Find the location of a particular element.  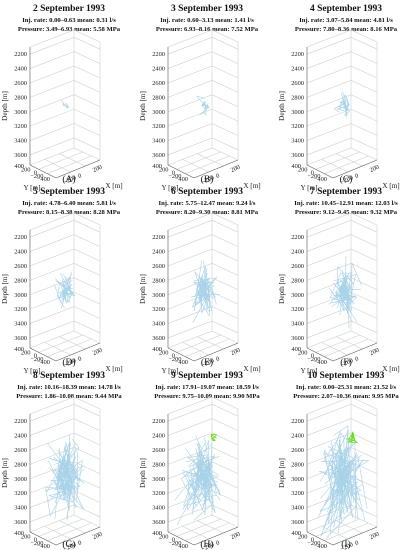

x-tick-label: 200 is located at coordinates (98, 352).